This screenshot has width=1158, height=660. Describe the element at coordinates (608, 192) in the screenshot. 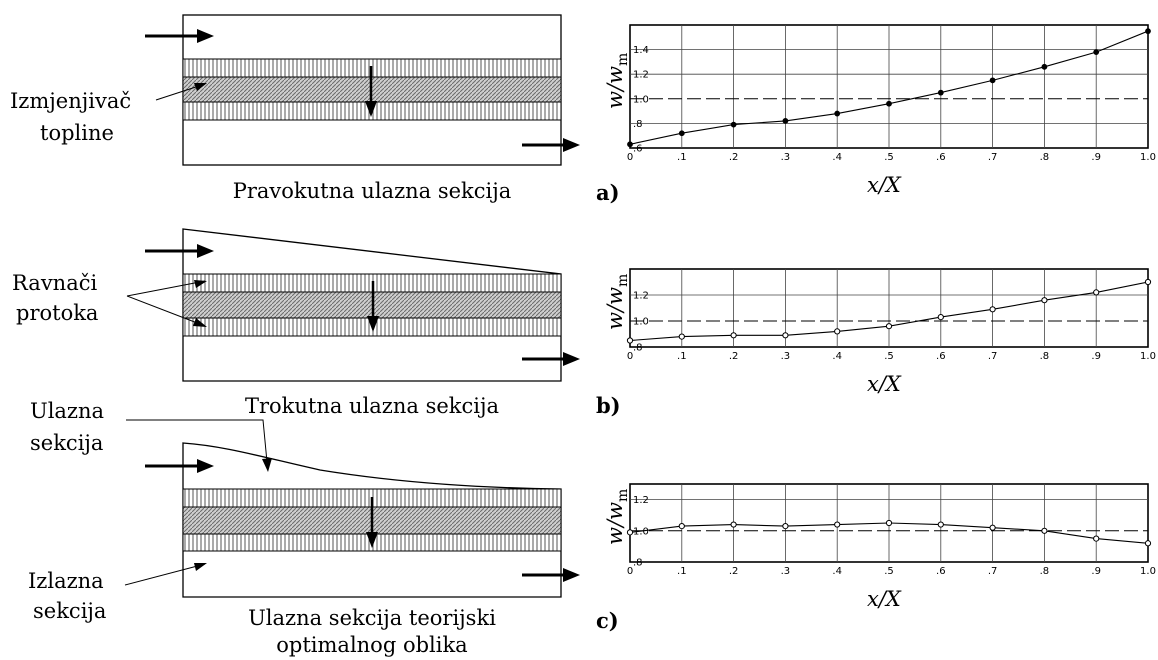

I see `panel-label-a: a)` at that location.